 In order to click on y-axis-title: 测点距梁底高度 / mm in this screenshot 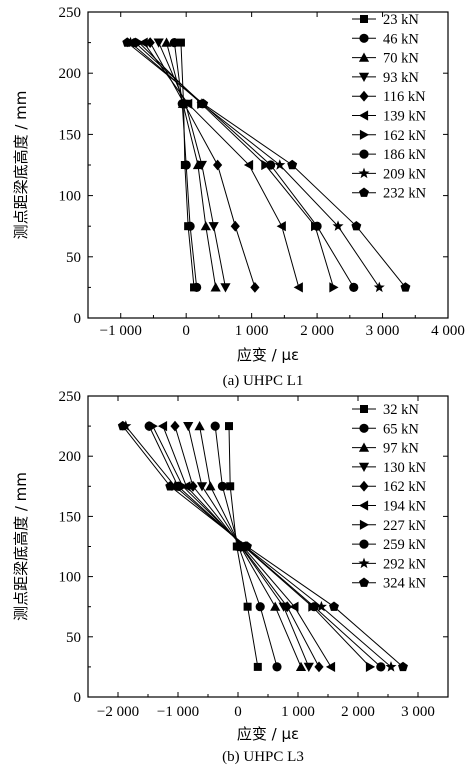, I will do `click(21, 546)`.